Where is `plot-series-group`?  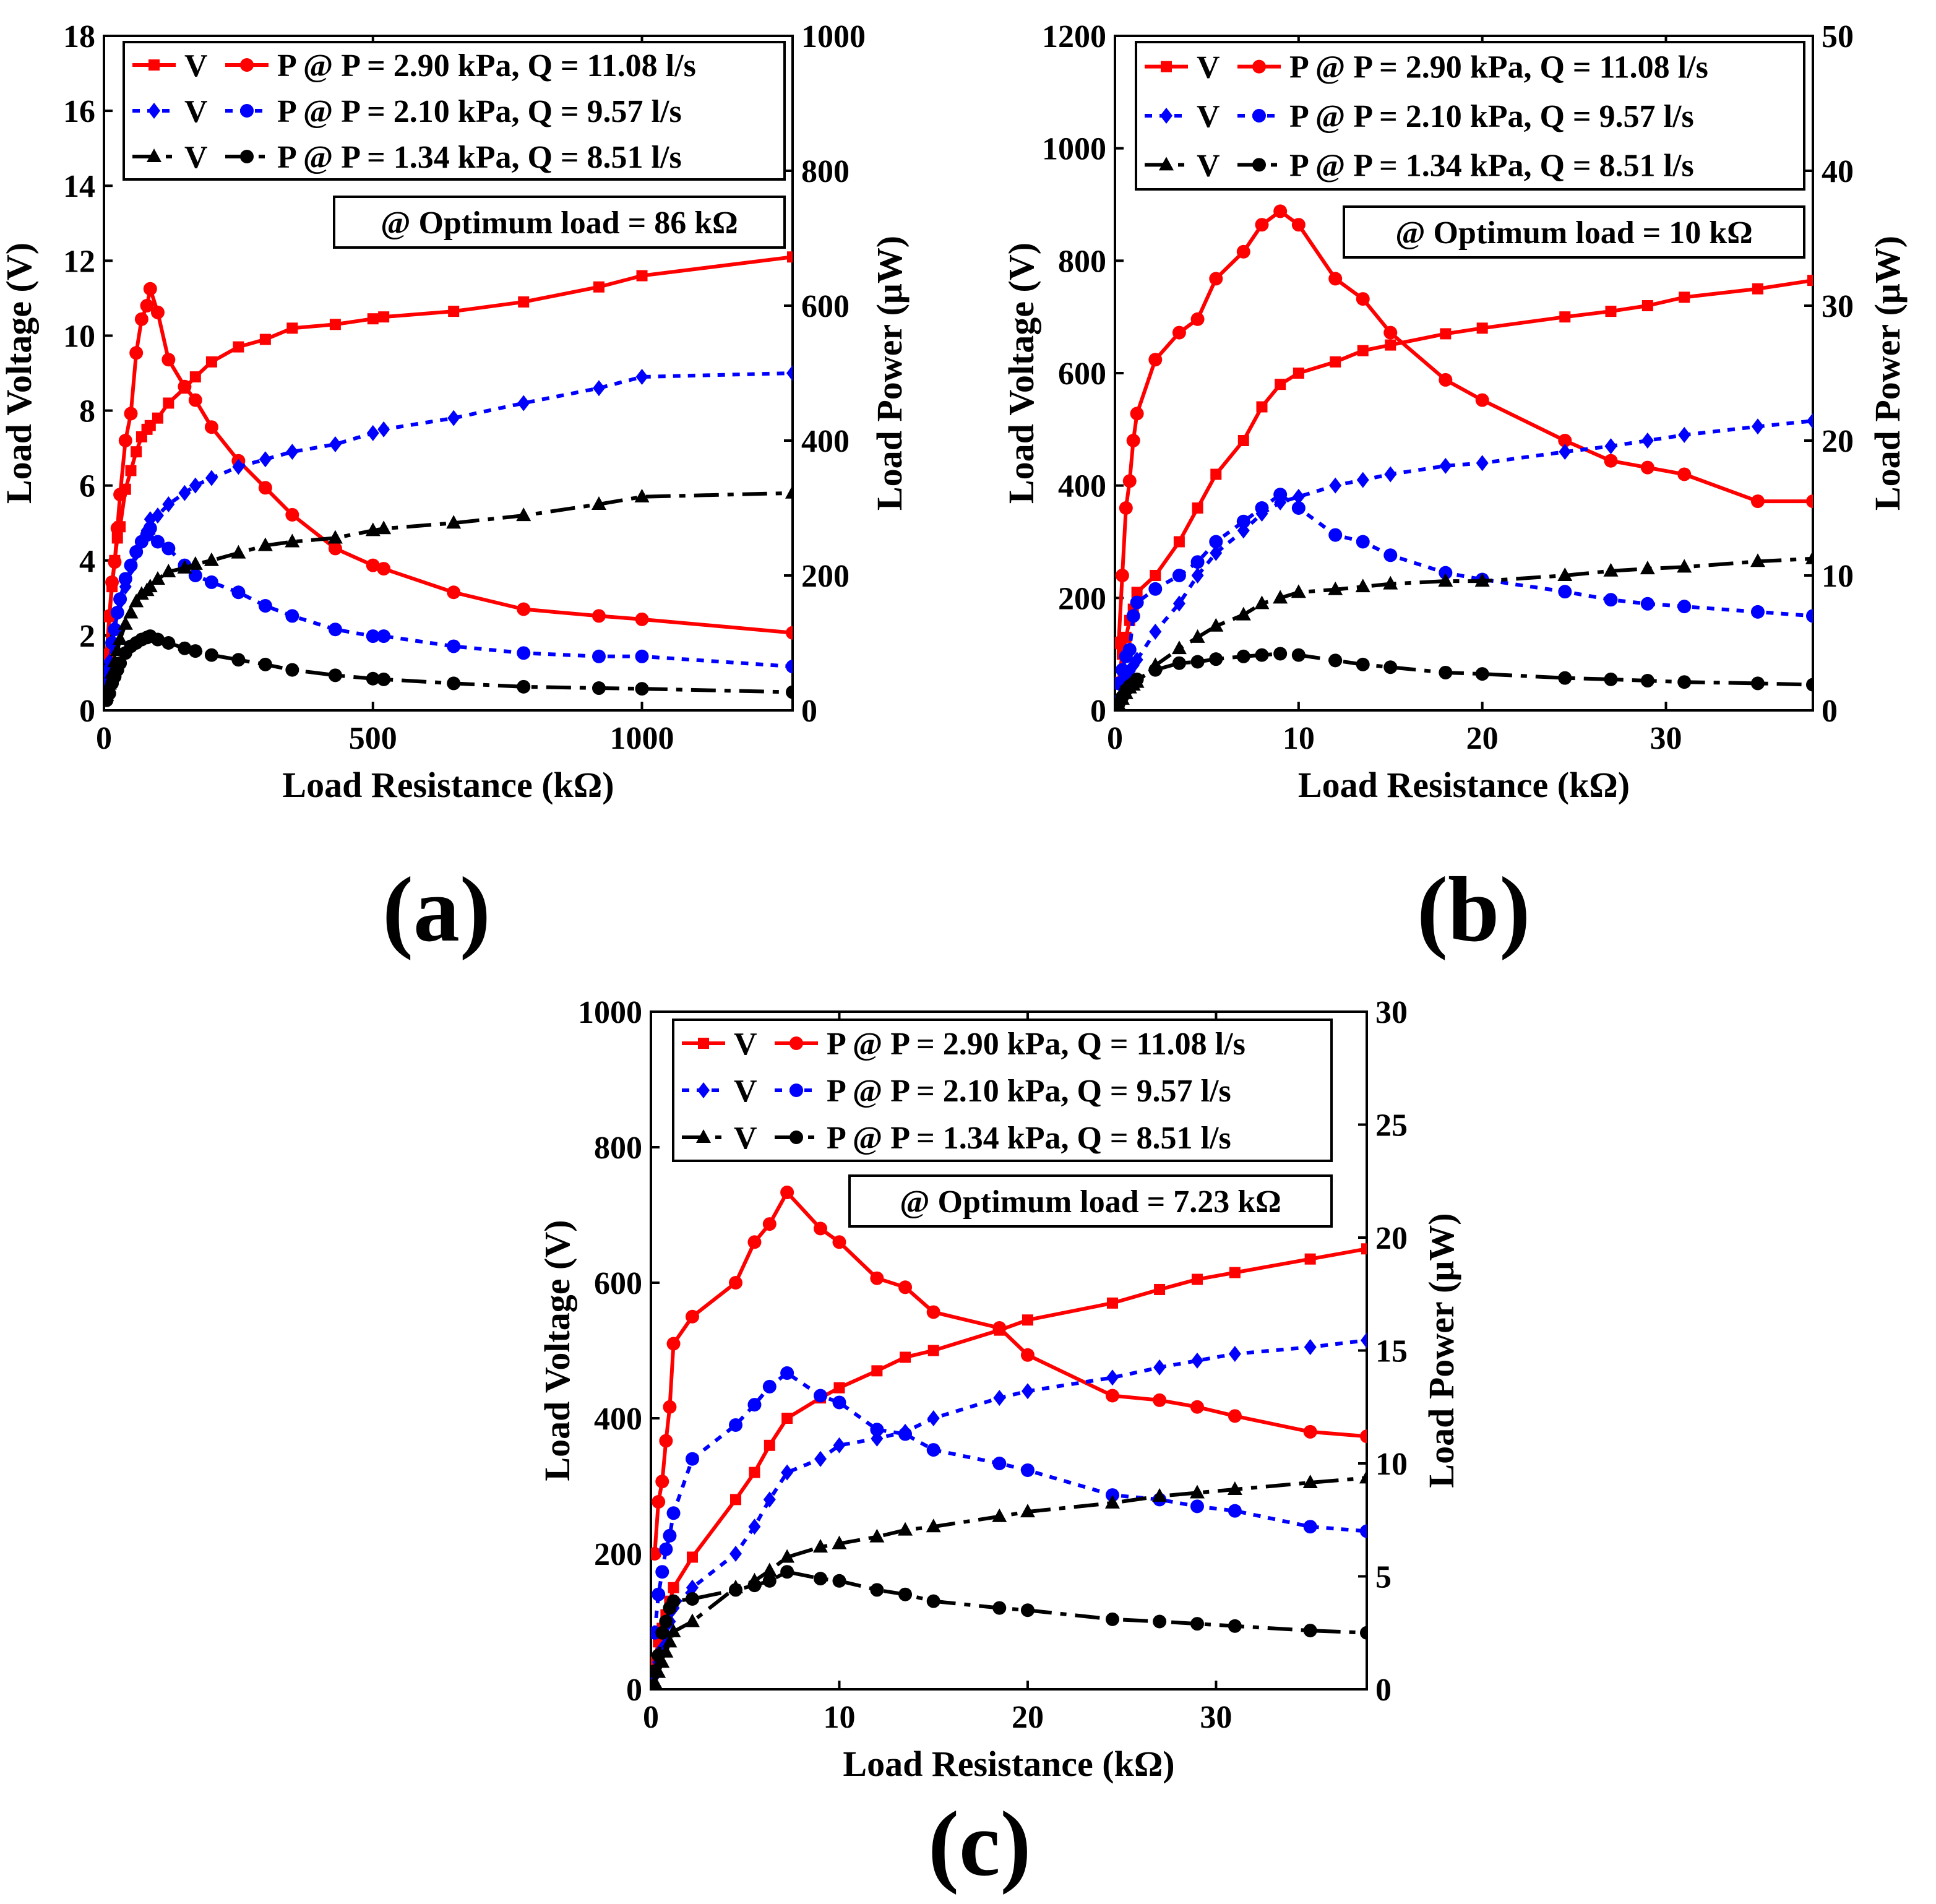
plot-series-group is located at coordinates (448, 479).